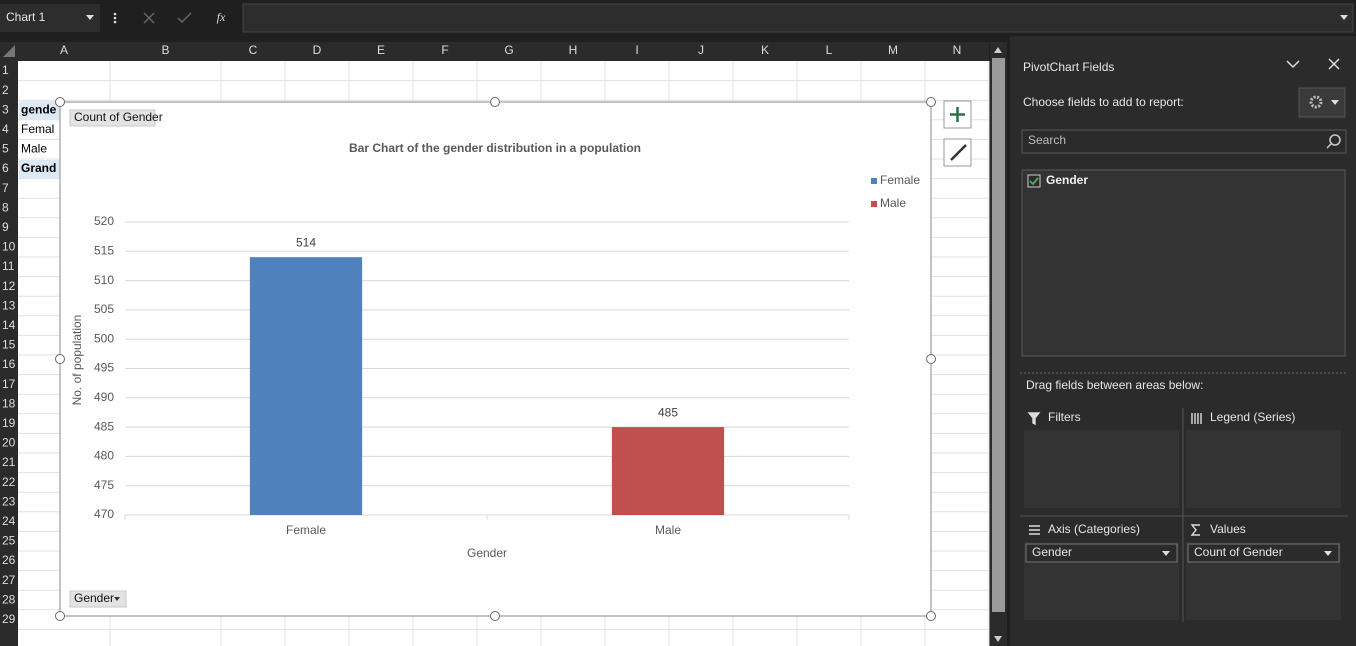 This screenshot has height=646, width=1356. Describe the element at coordinates (798, 18) in the screenshot. I see `formula-bar` at that location.